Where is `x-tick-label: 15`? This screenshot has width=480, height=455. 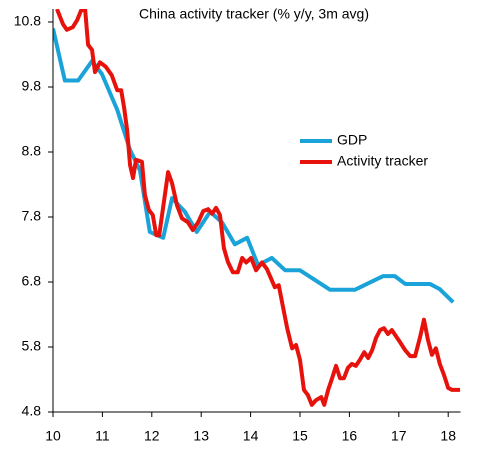 x-tick-label: 15 is located at coordinates (300, 436).